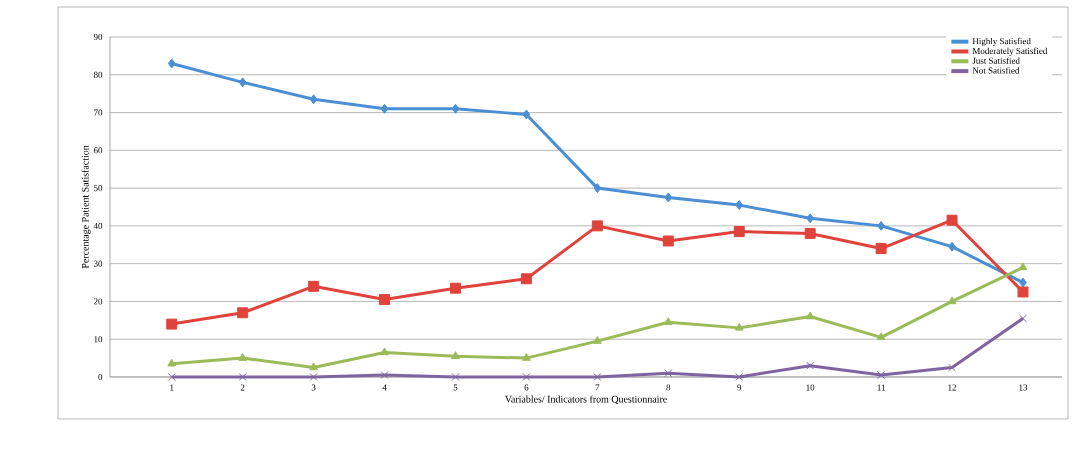  I want to click on y-tick-label: 70, so click(98, 112).